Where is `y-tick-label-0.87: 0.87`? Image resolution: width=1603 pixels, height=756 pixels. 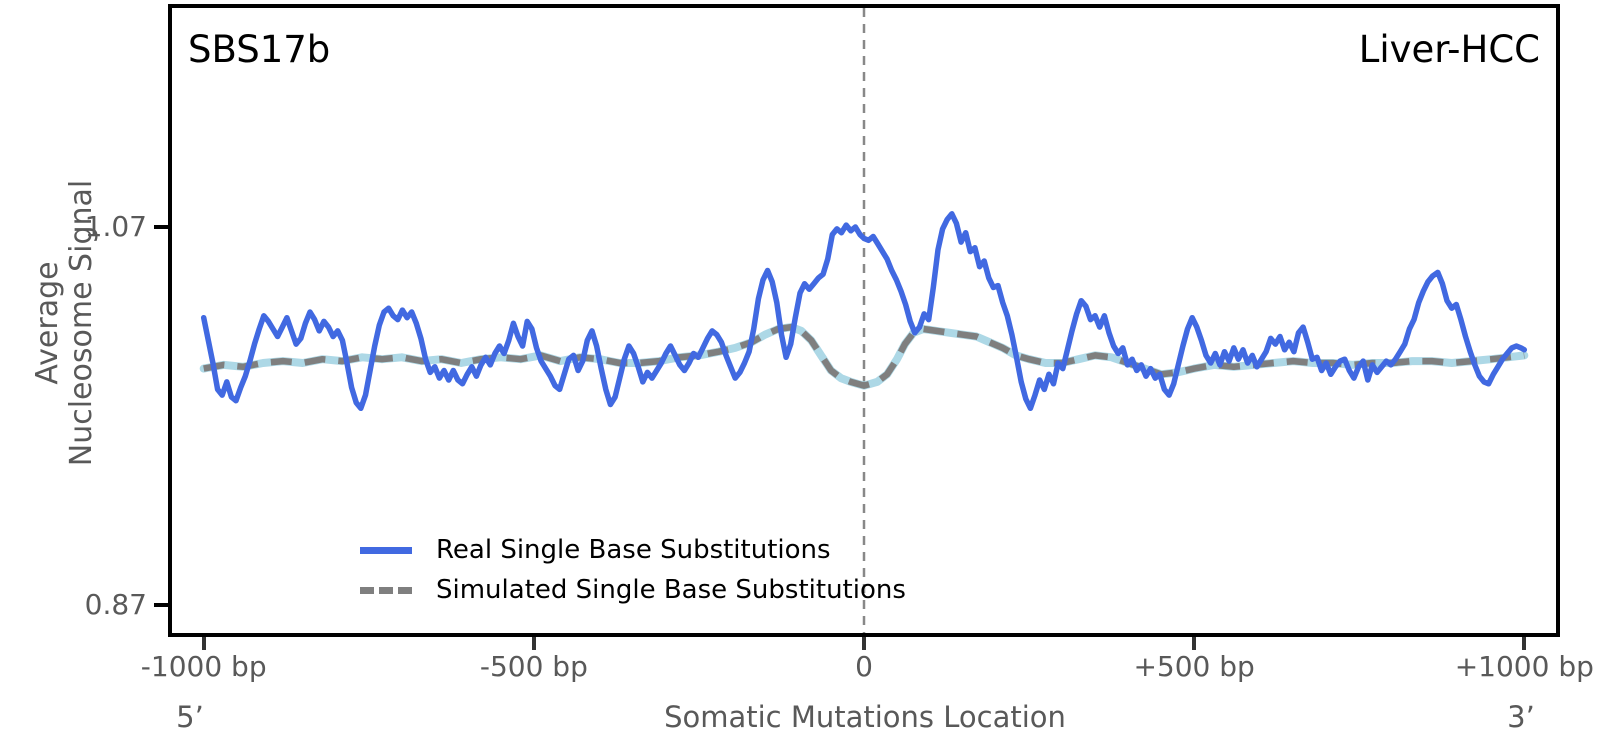 y-tick-label-0.87: 0.87 is located at coordinates (115, 604).